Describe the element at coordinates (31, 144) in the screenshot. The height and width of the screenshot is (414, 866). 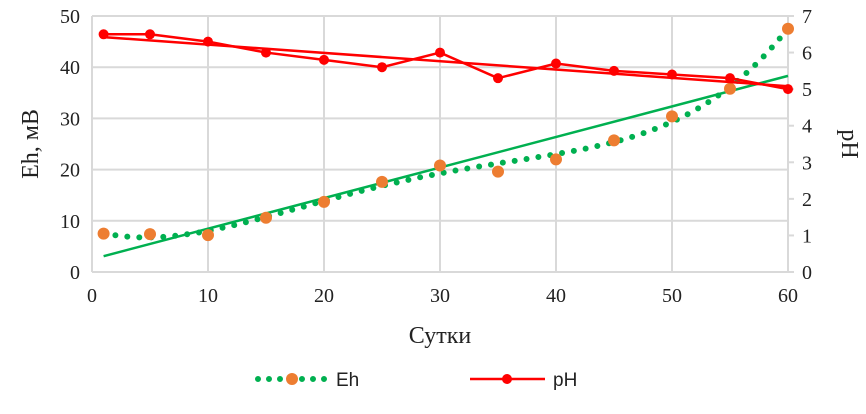
I see `y-axis-label: Eh, мВ` at that location.